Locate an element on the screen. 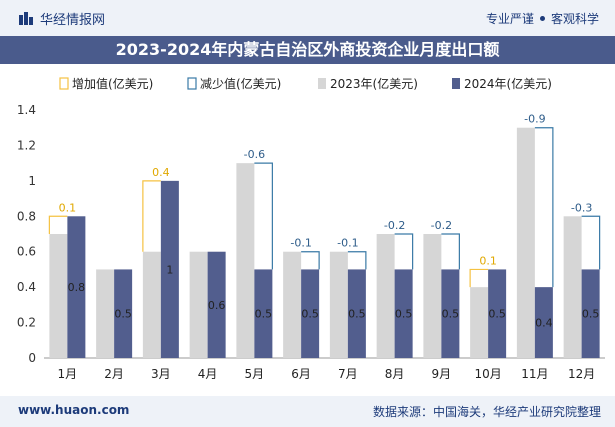 Image resolution: width=615 pixels, height=427 pixels. y-tick-label: 1.2 is located at coordinates (26, 145).